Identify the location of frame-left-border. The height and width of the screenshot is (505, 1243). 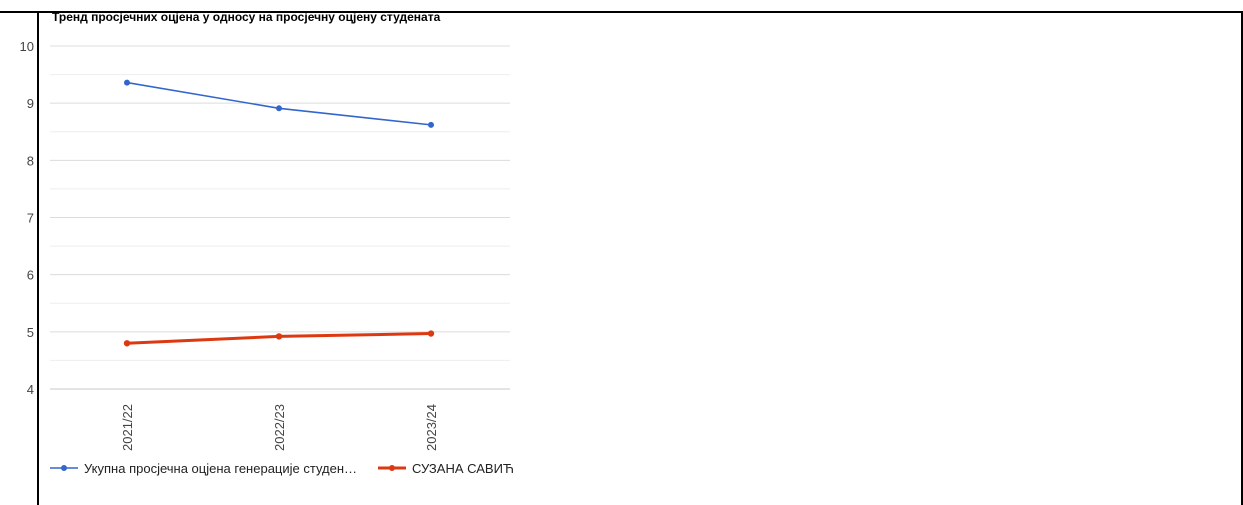
(38, 258).